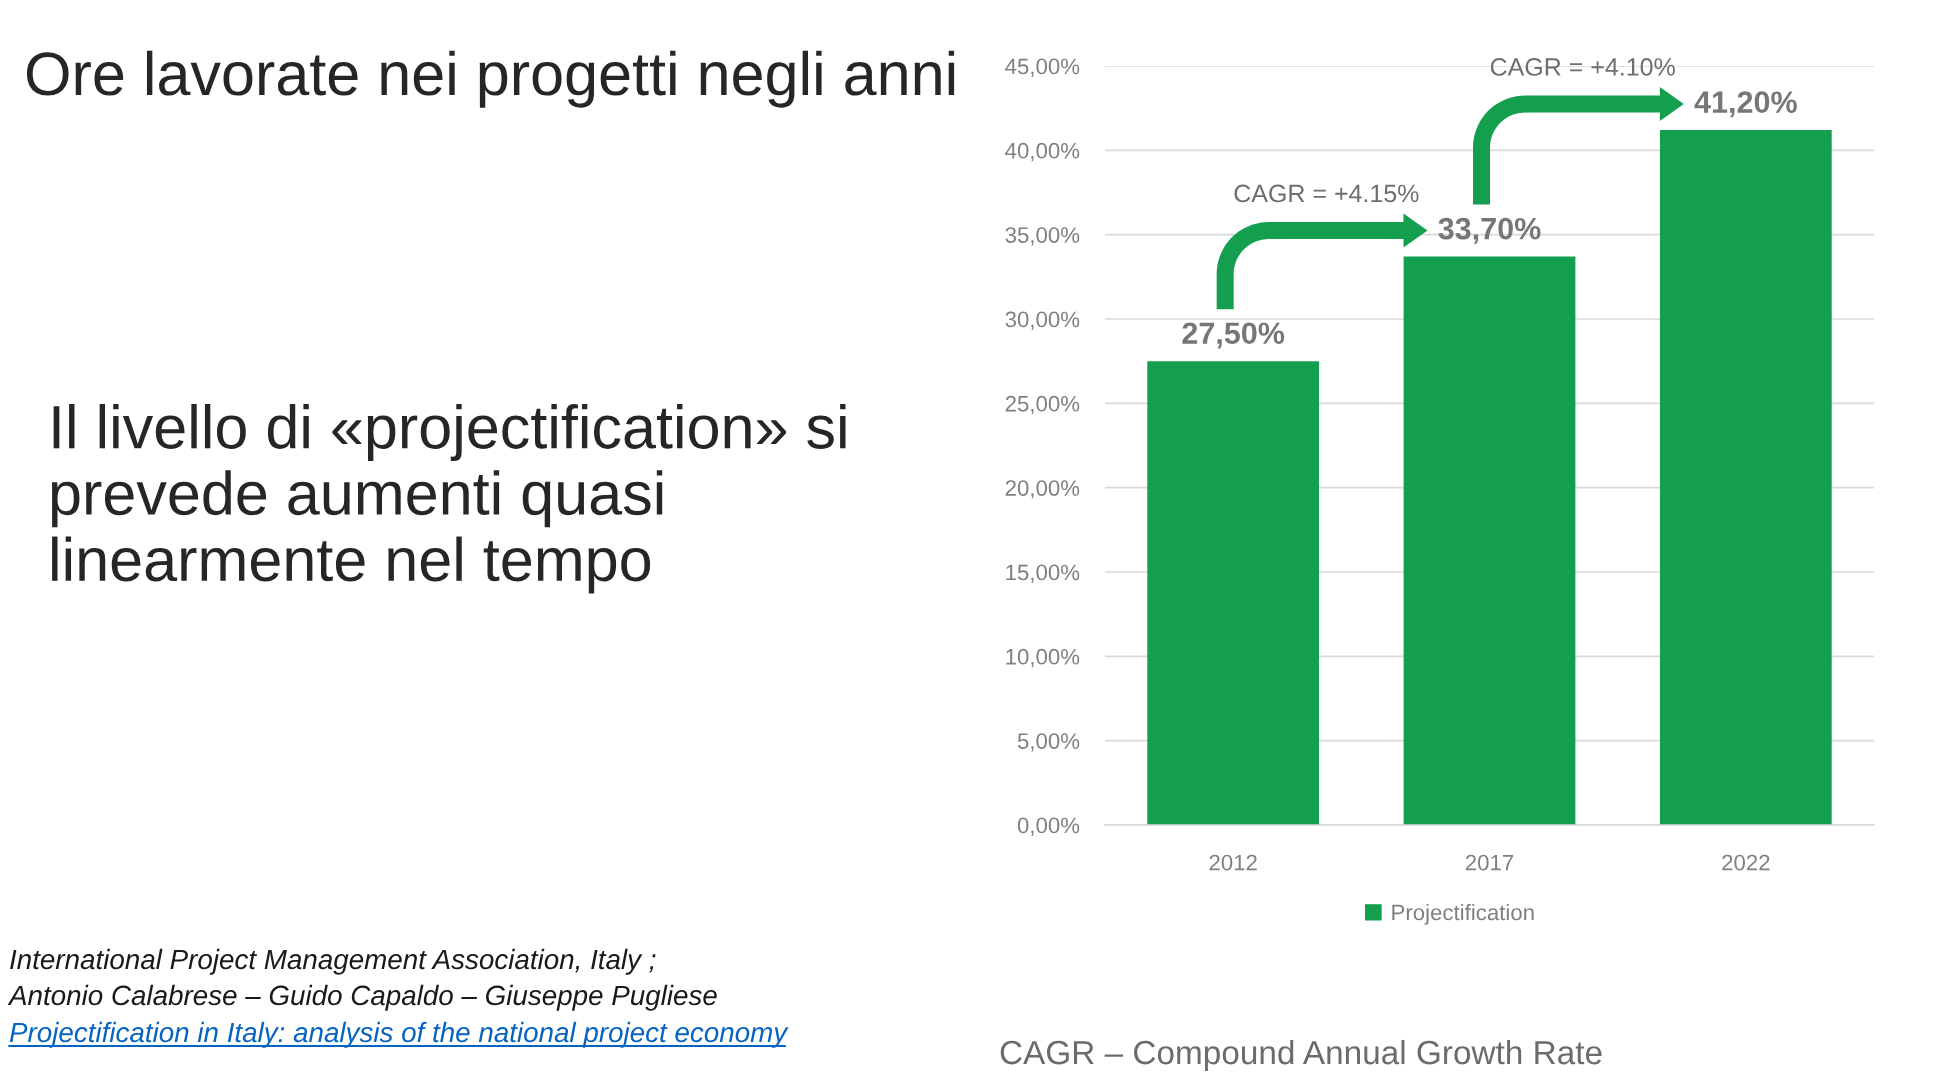 The width and height of the screenshot is (1946, 1074). What do you see at coordinates (1042, 405) in the screenshot?
I see `y-tick-label: 25,00%` at bounding box center [1042, 405].